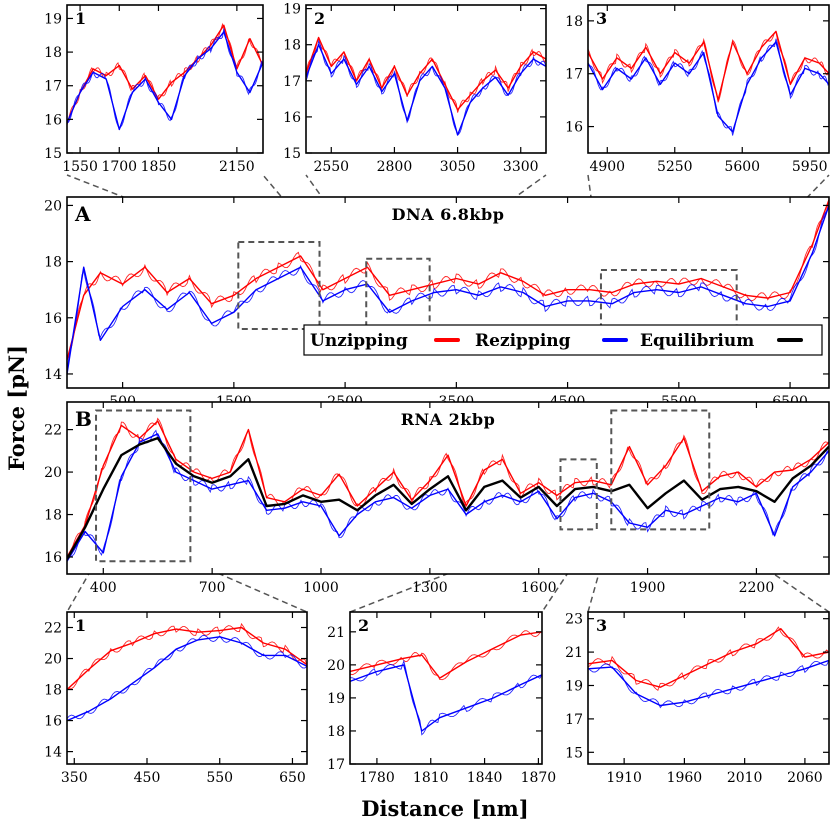 This screenshot has width=830, height=826. I want to click on x-tick-label: 450, so click(147, 778).